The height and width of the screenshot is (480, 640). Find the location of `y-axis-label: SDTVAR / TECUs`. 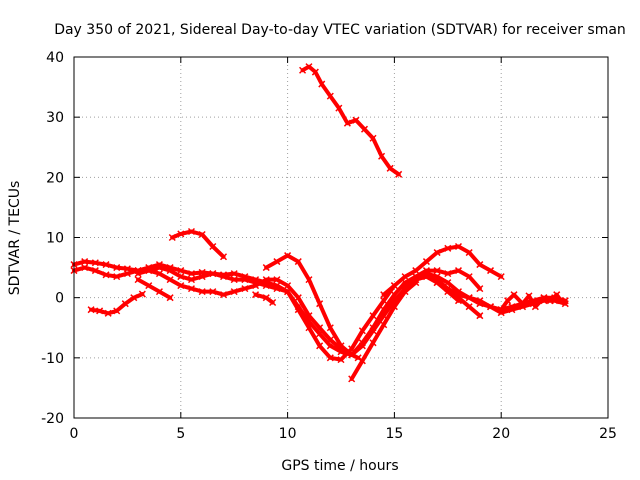

y-axis-label: SDTVAR / TECUs is located at coordinates (15, 238).